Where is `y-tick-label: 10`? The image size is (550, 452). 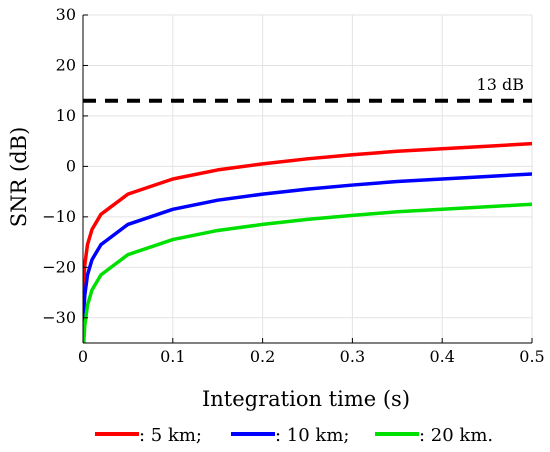
y-tick-label: 10 is located at coordinates (66, 115).